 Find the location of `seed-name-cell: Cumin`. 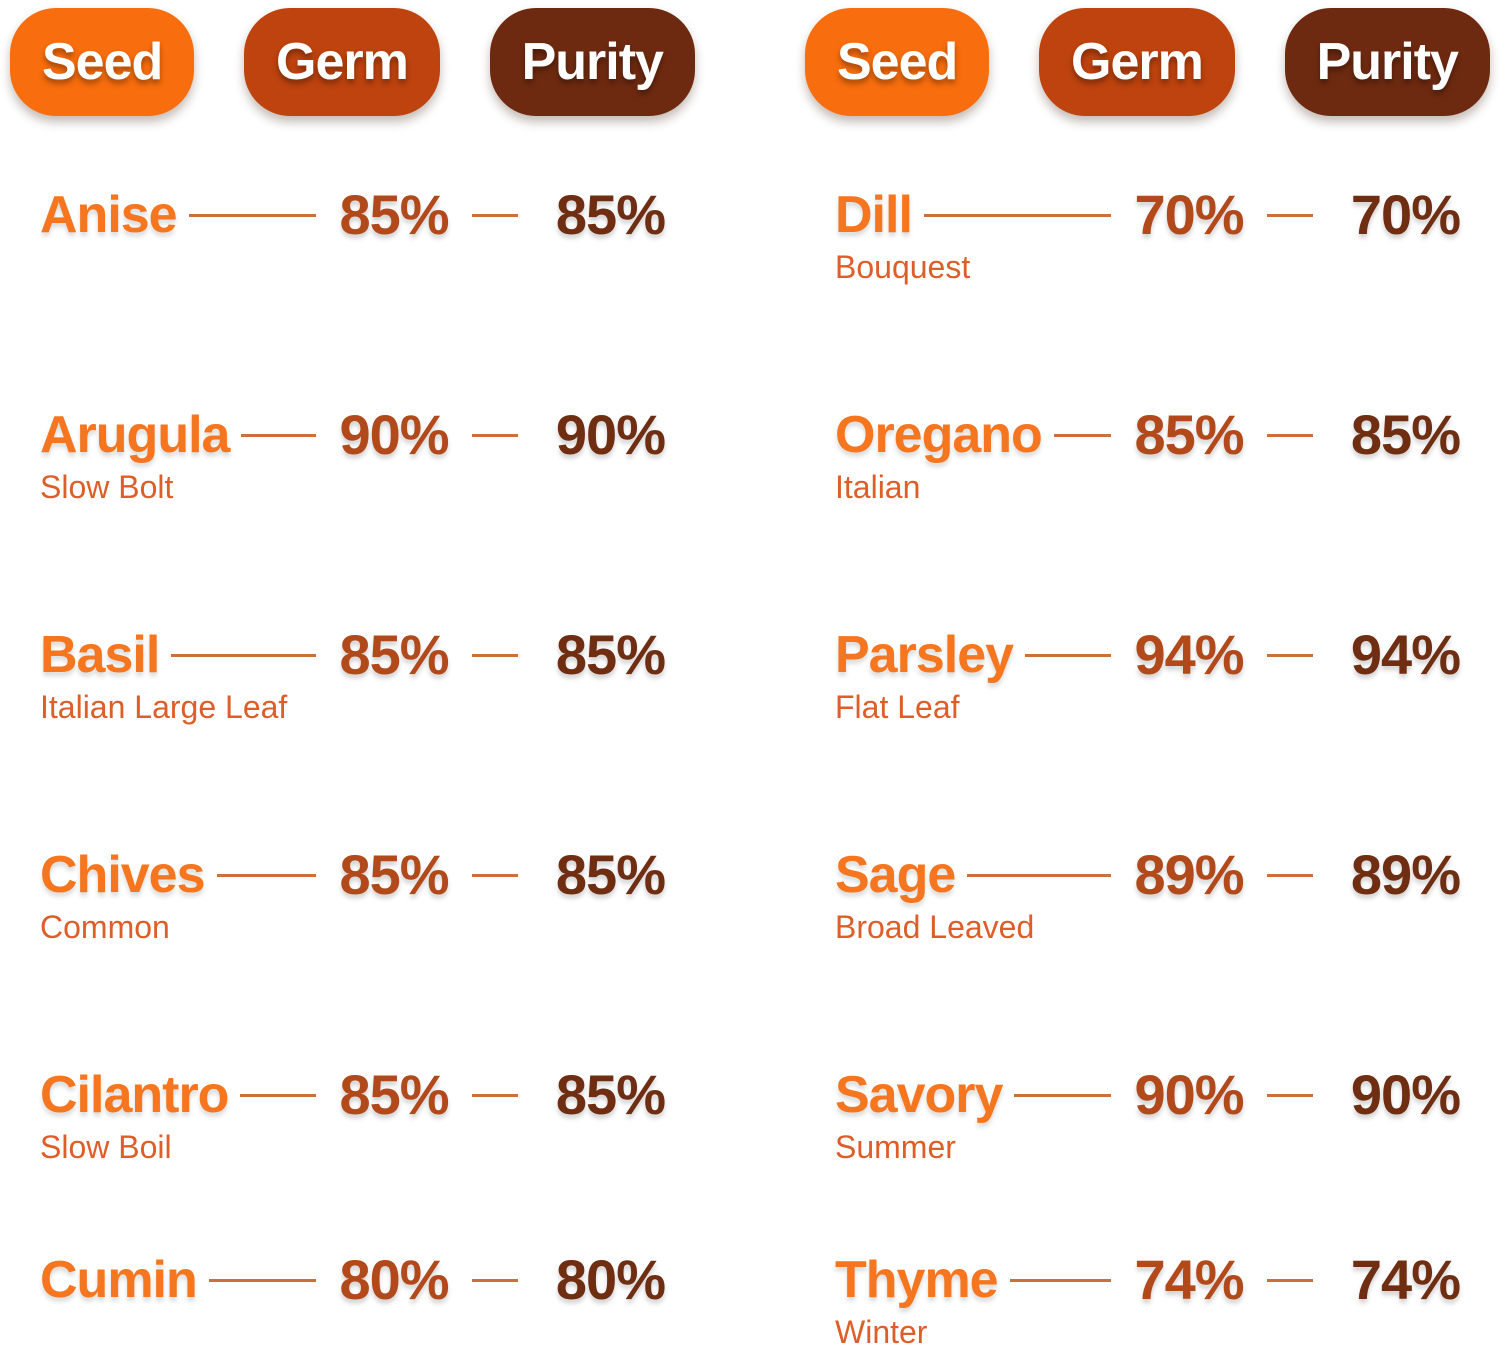

seed-name-cell: Cumin is located at coordinates (184, 1280).